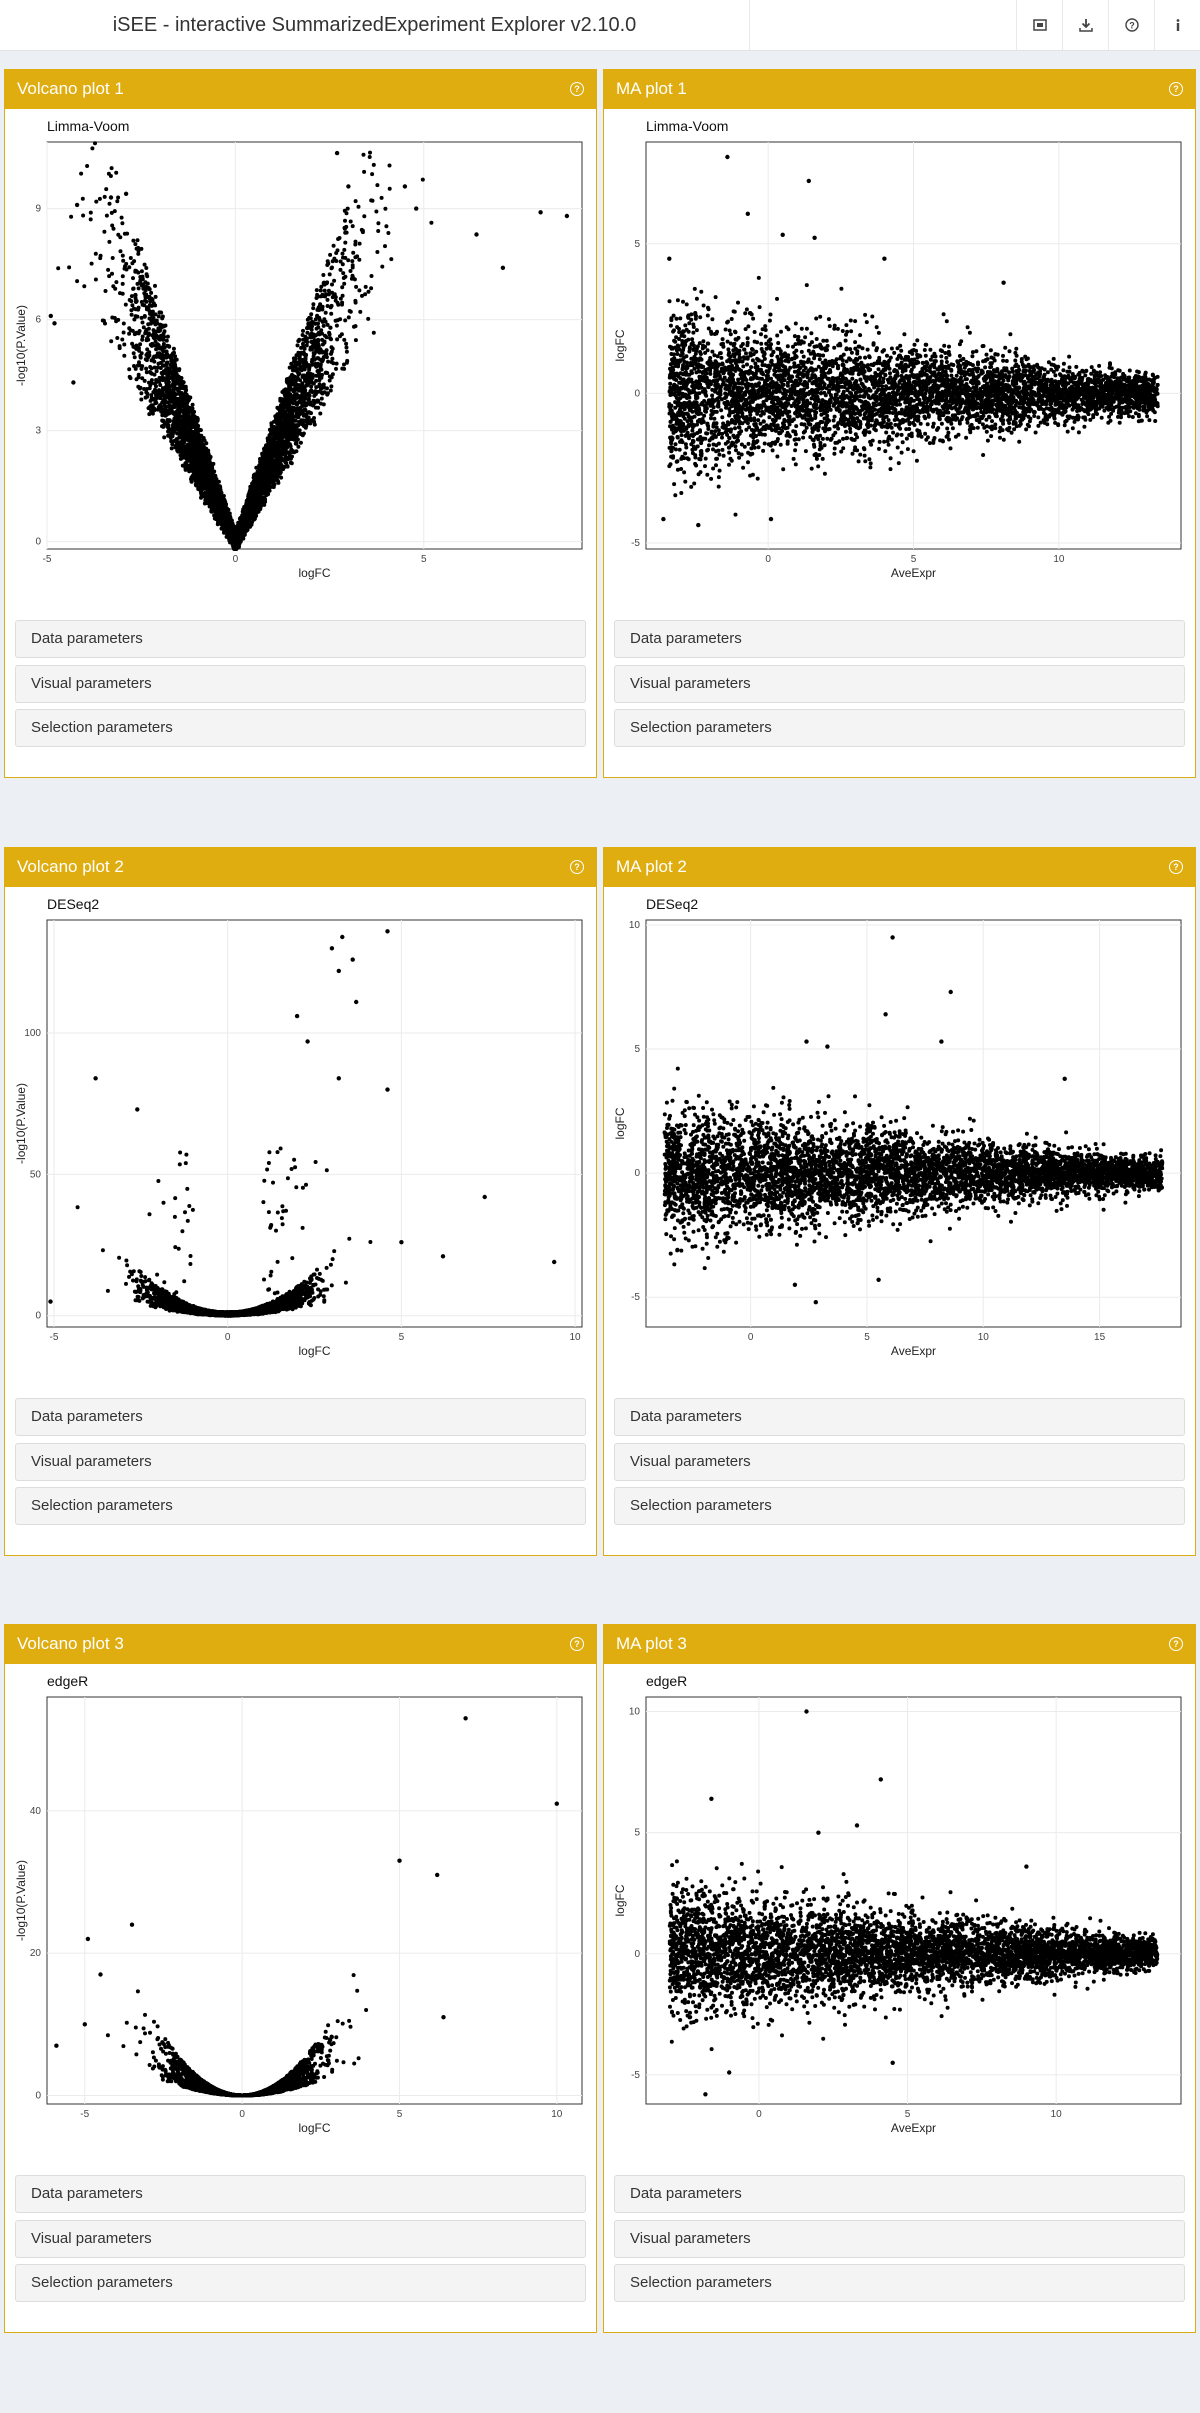  I want to click on screenshot-icon, so click(1039, 25).